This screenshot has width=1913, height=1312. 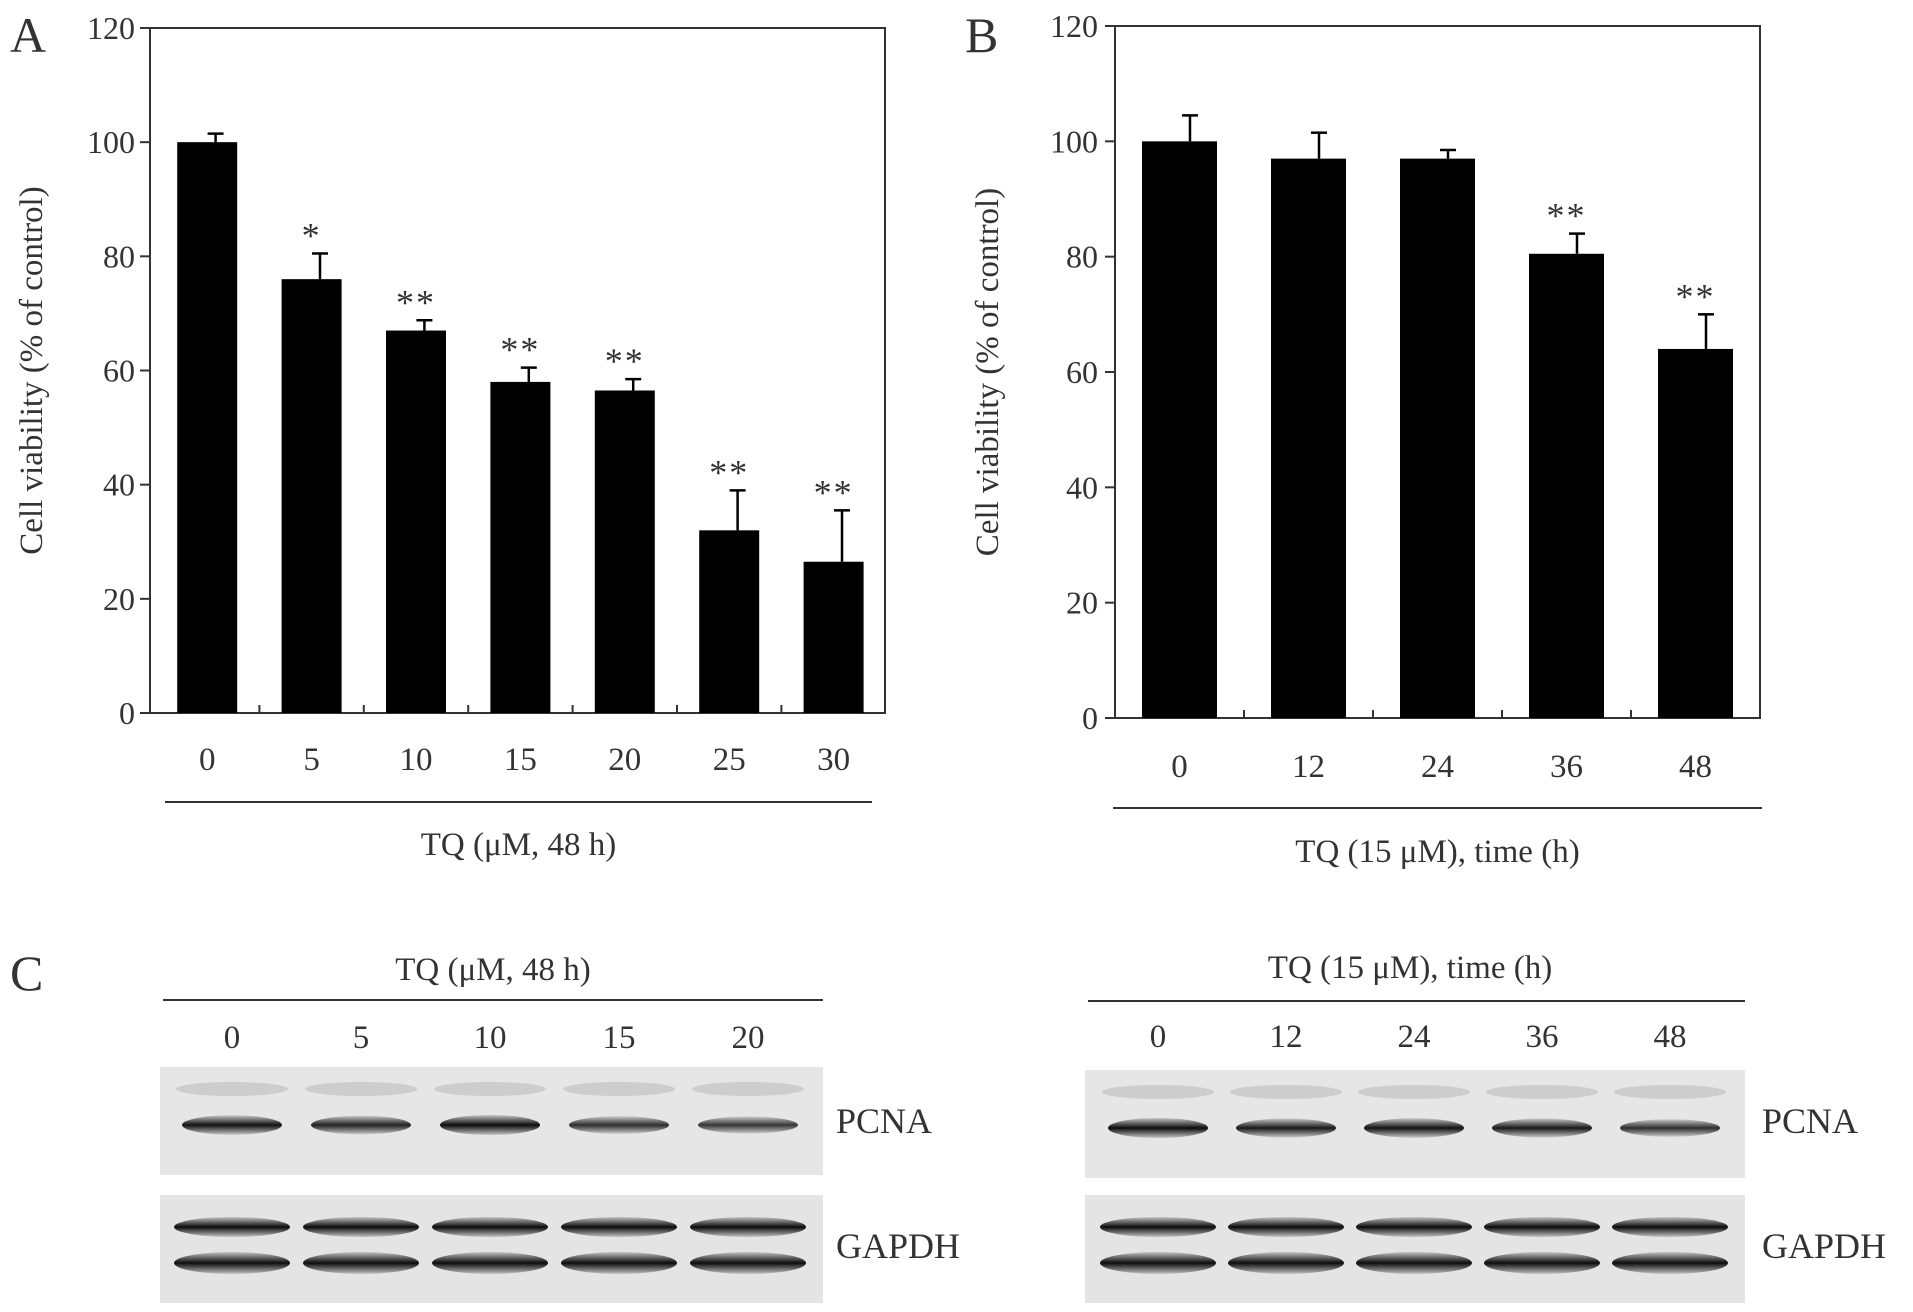 I want to click on blot-right-lane-label: 0, so click(x=1158, y=1037).